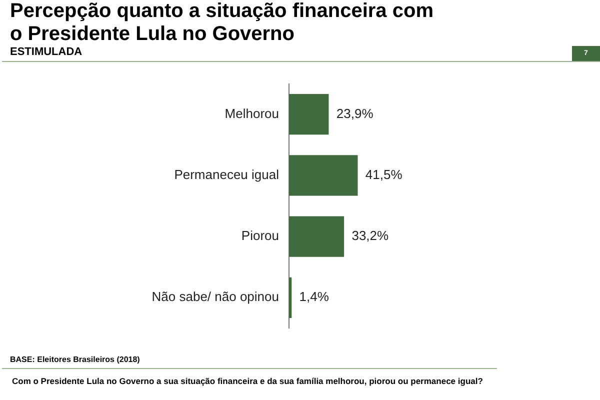 Image resolution: width=600 pixels, height=400 pixels. What do you see at coordinates (260, 236) in the screenshot?
I see `y-tick-label: Piorou` at bounding box center [260, 236].